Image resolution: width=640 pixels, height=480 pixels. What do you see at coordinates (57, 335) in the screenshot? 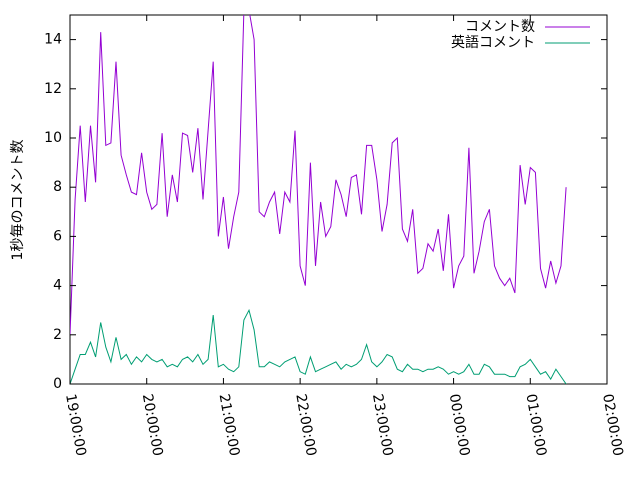
I see `y-tick-label: 2` at bounding box center [57, 335].